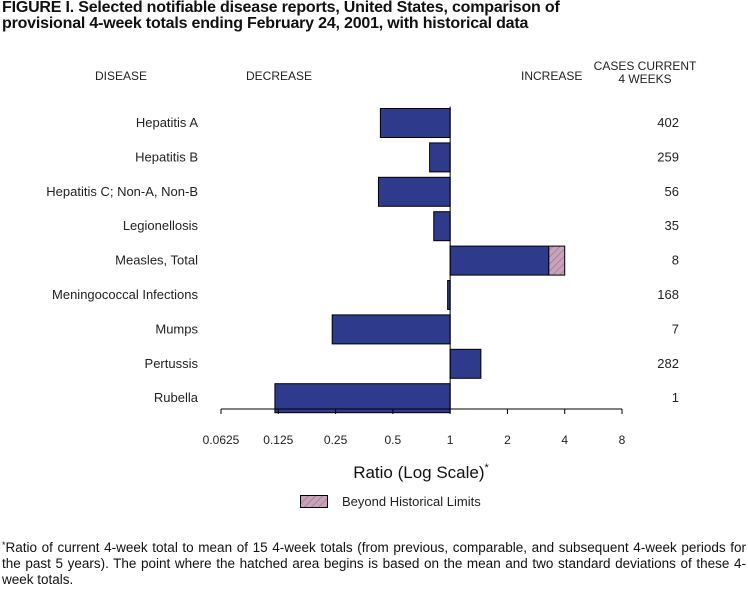  Describe the element at coordinates (668, 156) in the screenshot. I see `cases-value: 259` at that location.